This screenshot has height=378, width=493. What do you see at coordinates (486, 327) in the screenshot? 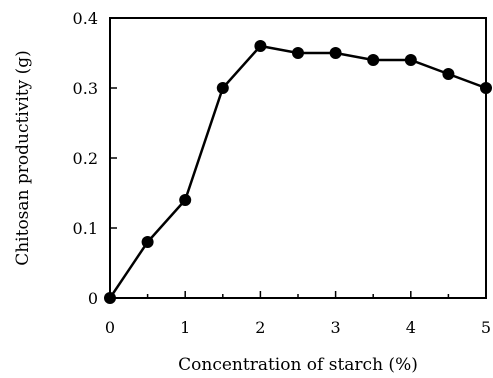
I see `x-tick-label: 5` at bounding box center [486, 327].